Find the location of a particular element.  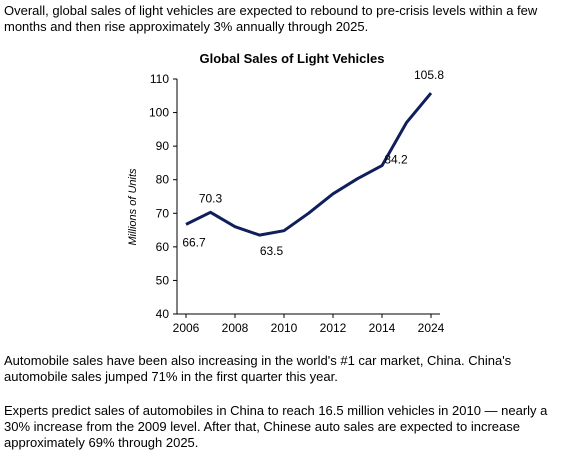

y-tick-label: 100 is located at coordinates (159, 113).